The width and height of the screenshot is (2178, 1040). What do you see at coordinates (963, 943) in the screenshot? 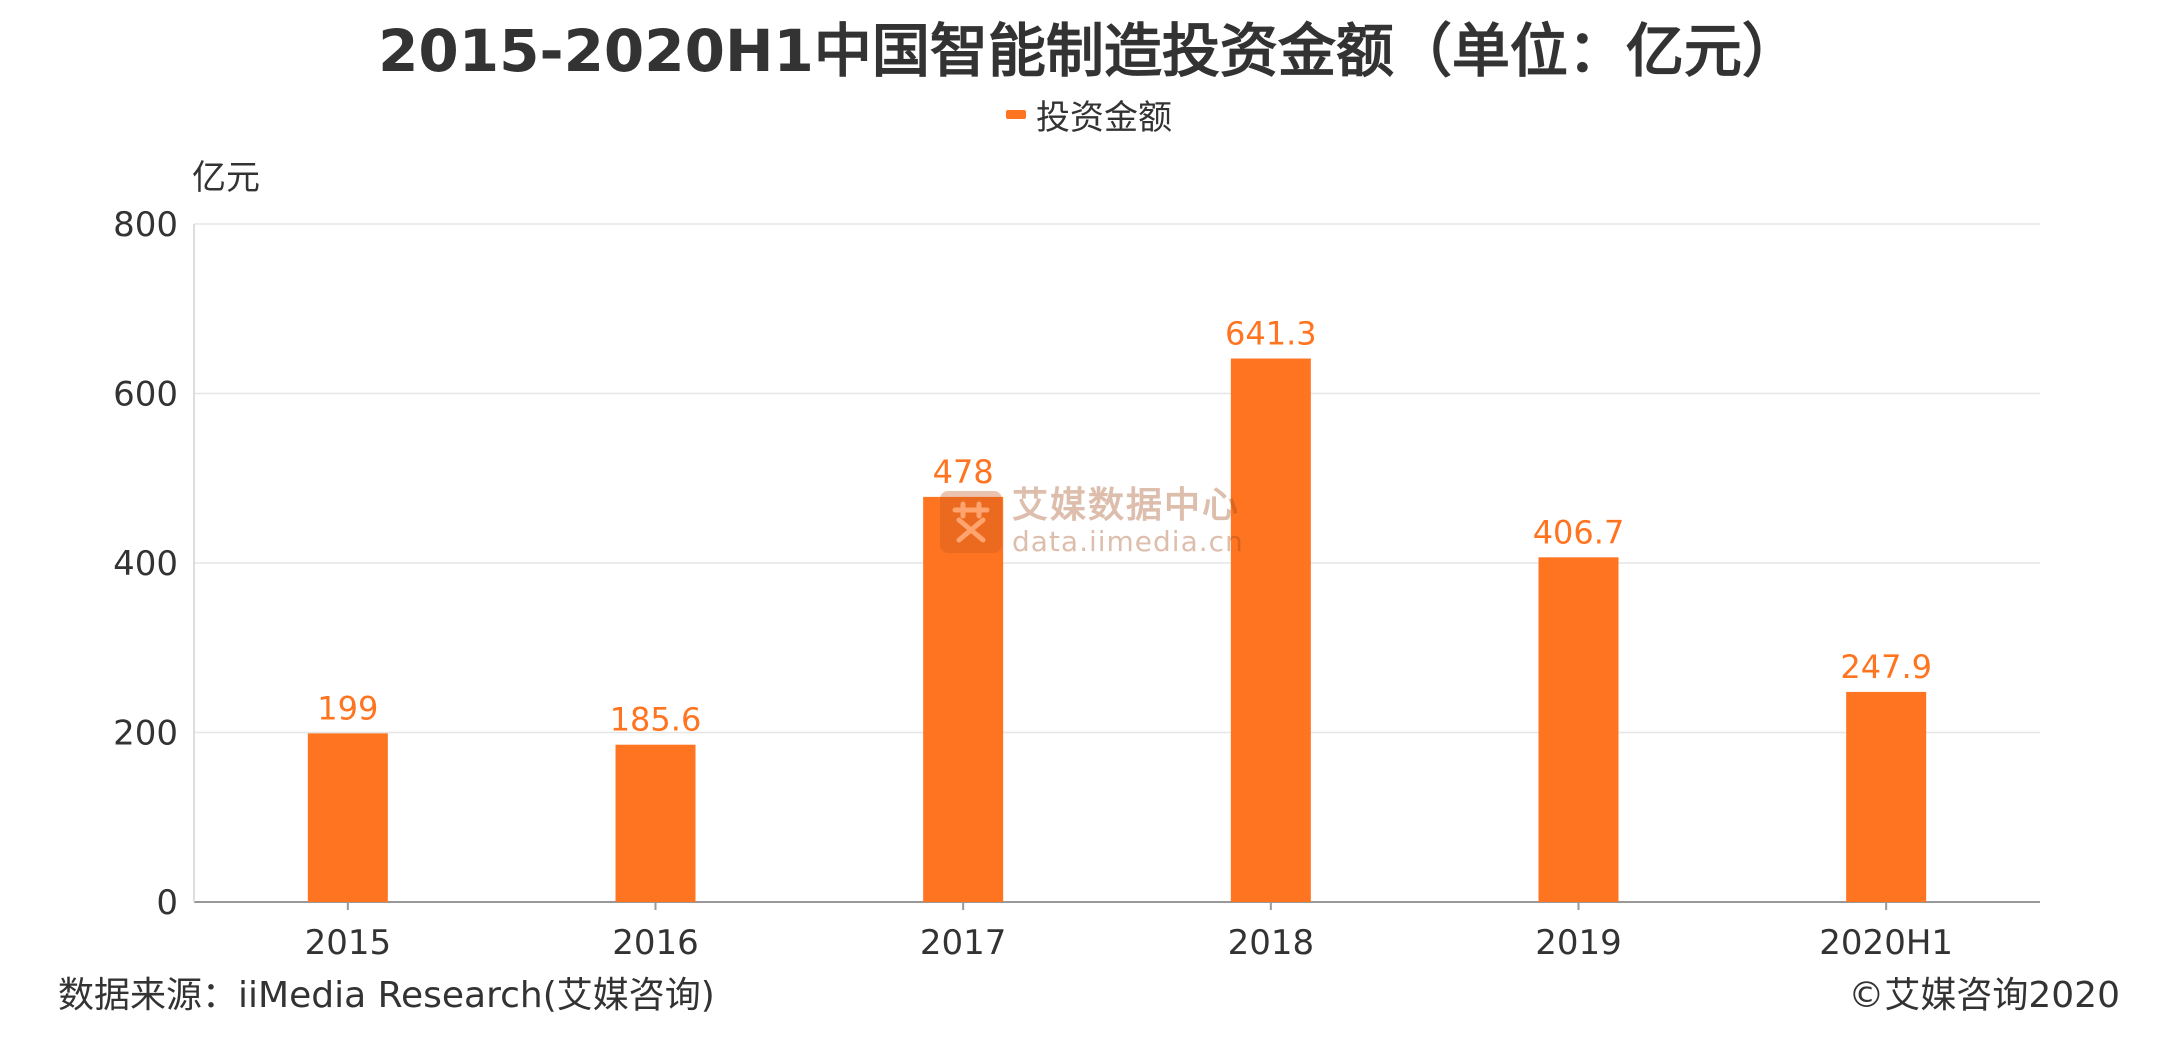
I see `x-tick-label: 2017` at bounding box center [963, 943].